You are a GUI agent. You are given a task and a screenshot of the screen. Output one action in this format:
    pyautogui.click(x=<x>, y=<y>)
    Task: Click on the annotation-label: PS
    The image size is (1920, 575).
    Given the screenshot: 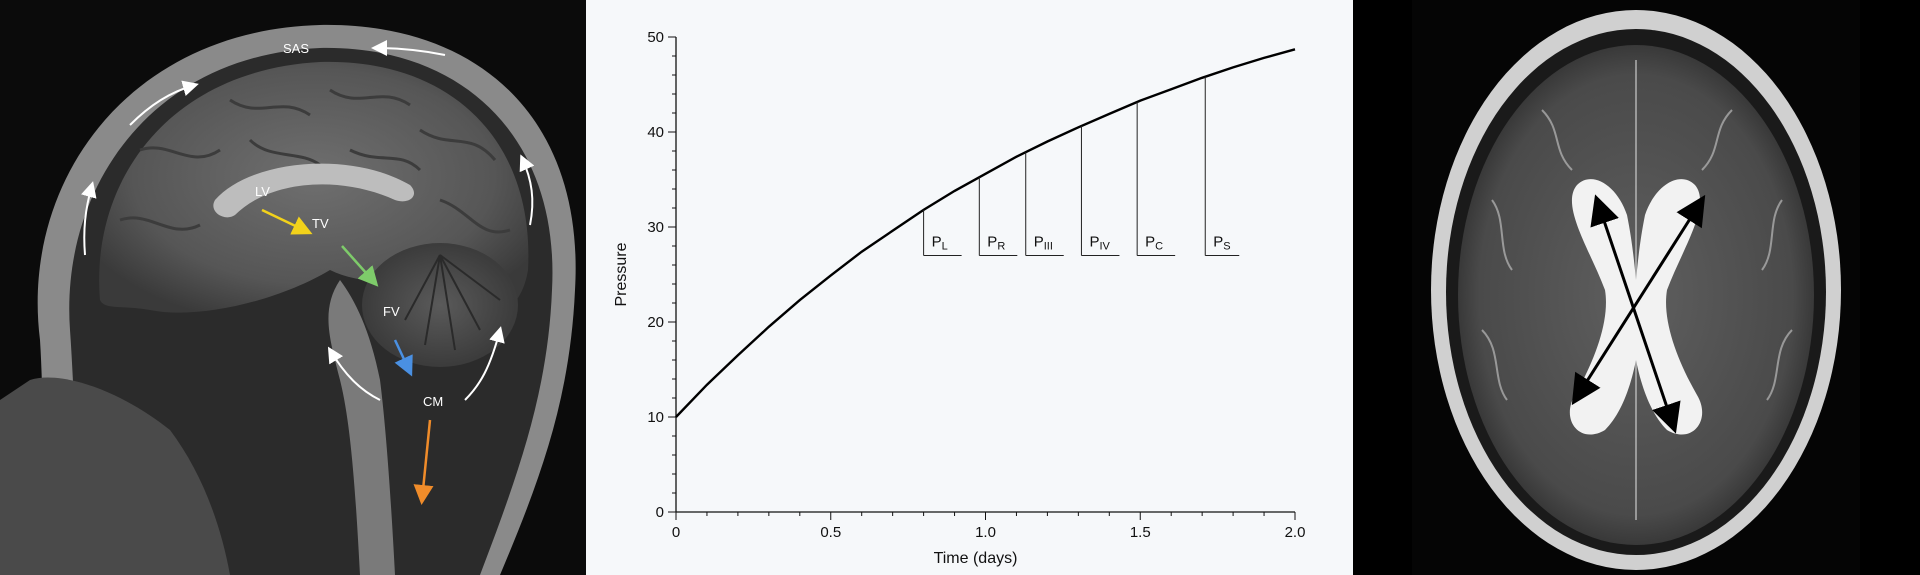 What is the action you would take?
    pyautogui.click(x=1221, y=243)
    